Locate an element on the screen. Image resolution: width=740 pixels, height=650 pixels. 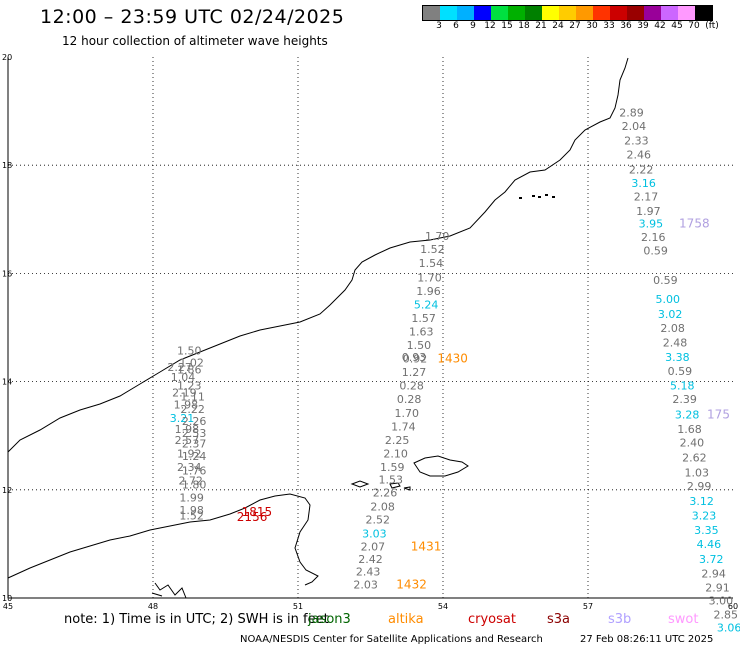
wave-height-label: 1.97 is located at coordinates (648, 211).